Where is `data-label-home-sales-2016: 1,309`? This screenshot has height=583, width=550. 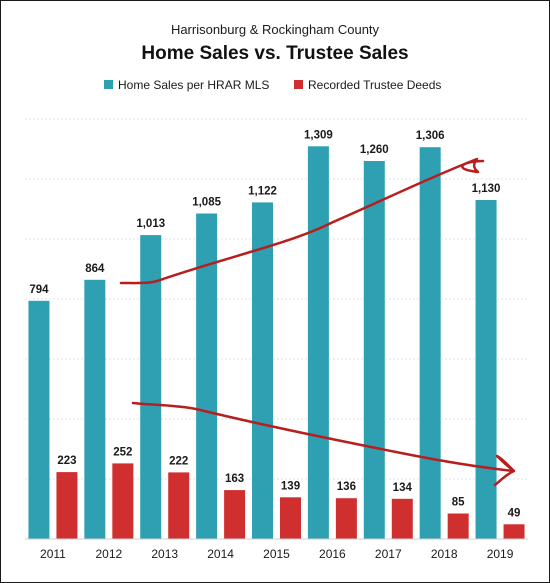 data-label-home-sales-2016: 1,309 is located at coordinates (318, 135).